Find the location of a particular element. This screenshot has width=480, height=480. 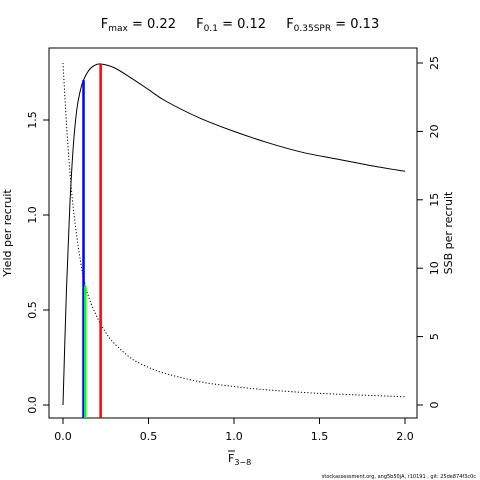

reference-lines-layer is located at coordinates (92, 240).